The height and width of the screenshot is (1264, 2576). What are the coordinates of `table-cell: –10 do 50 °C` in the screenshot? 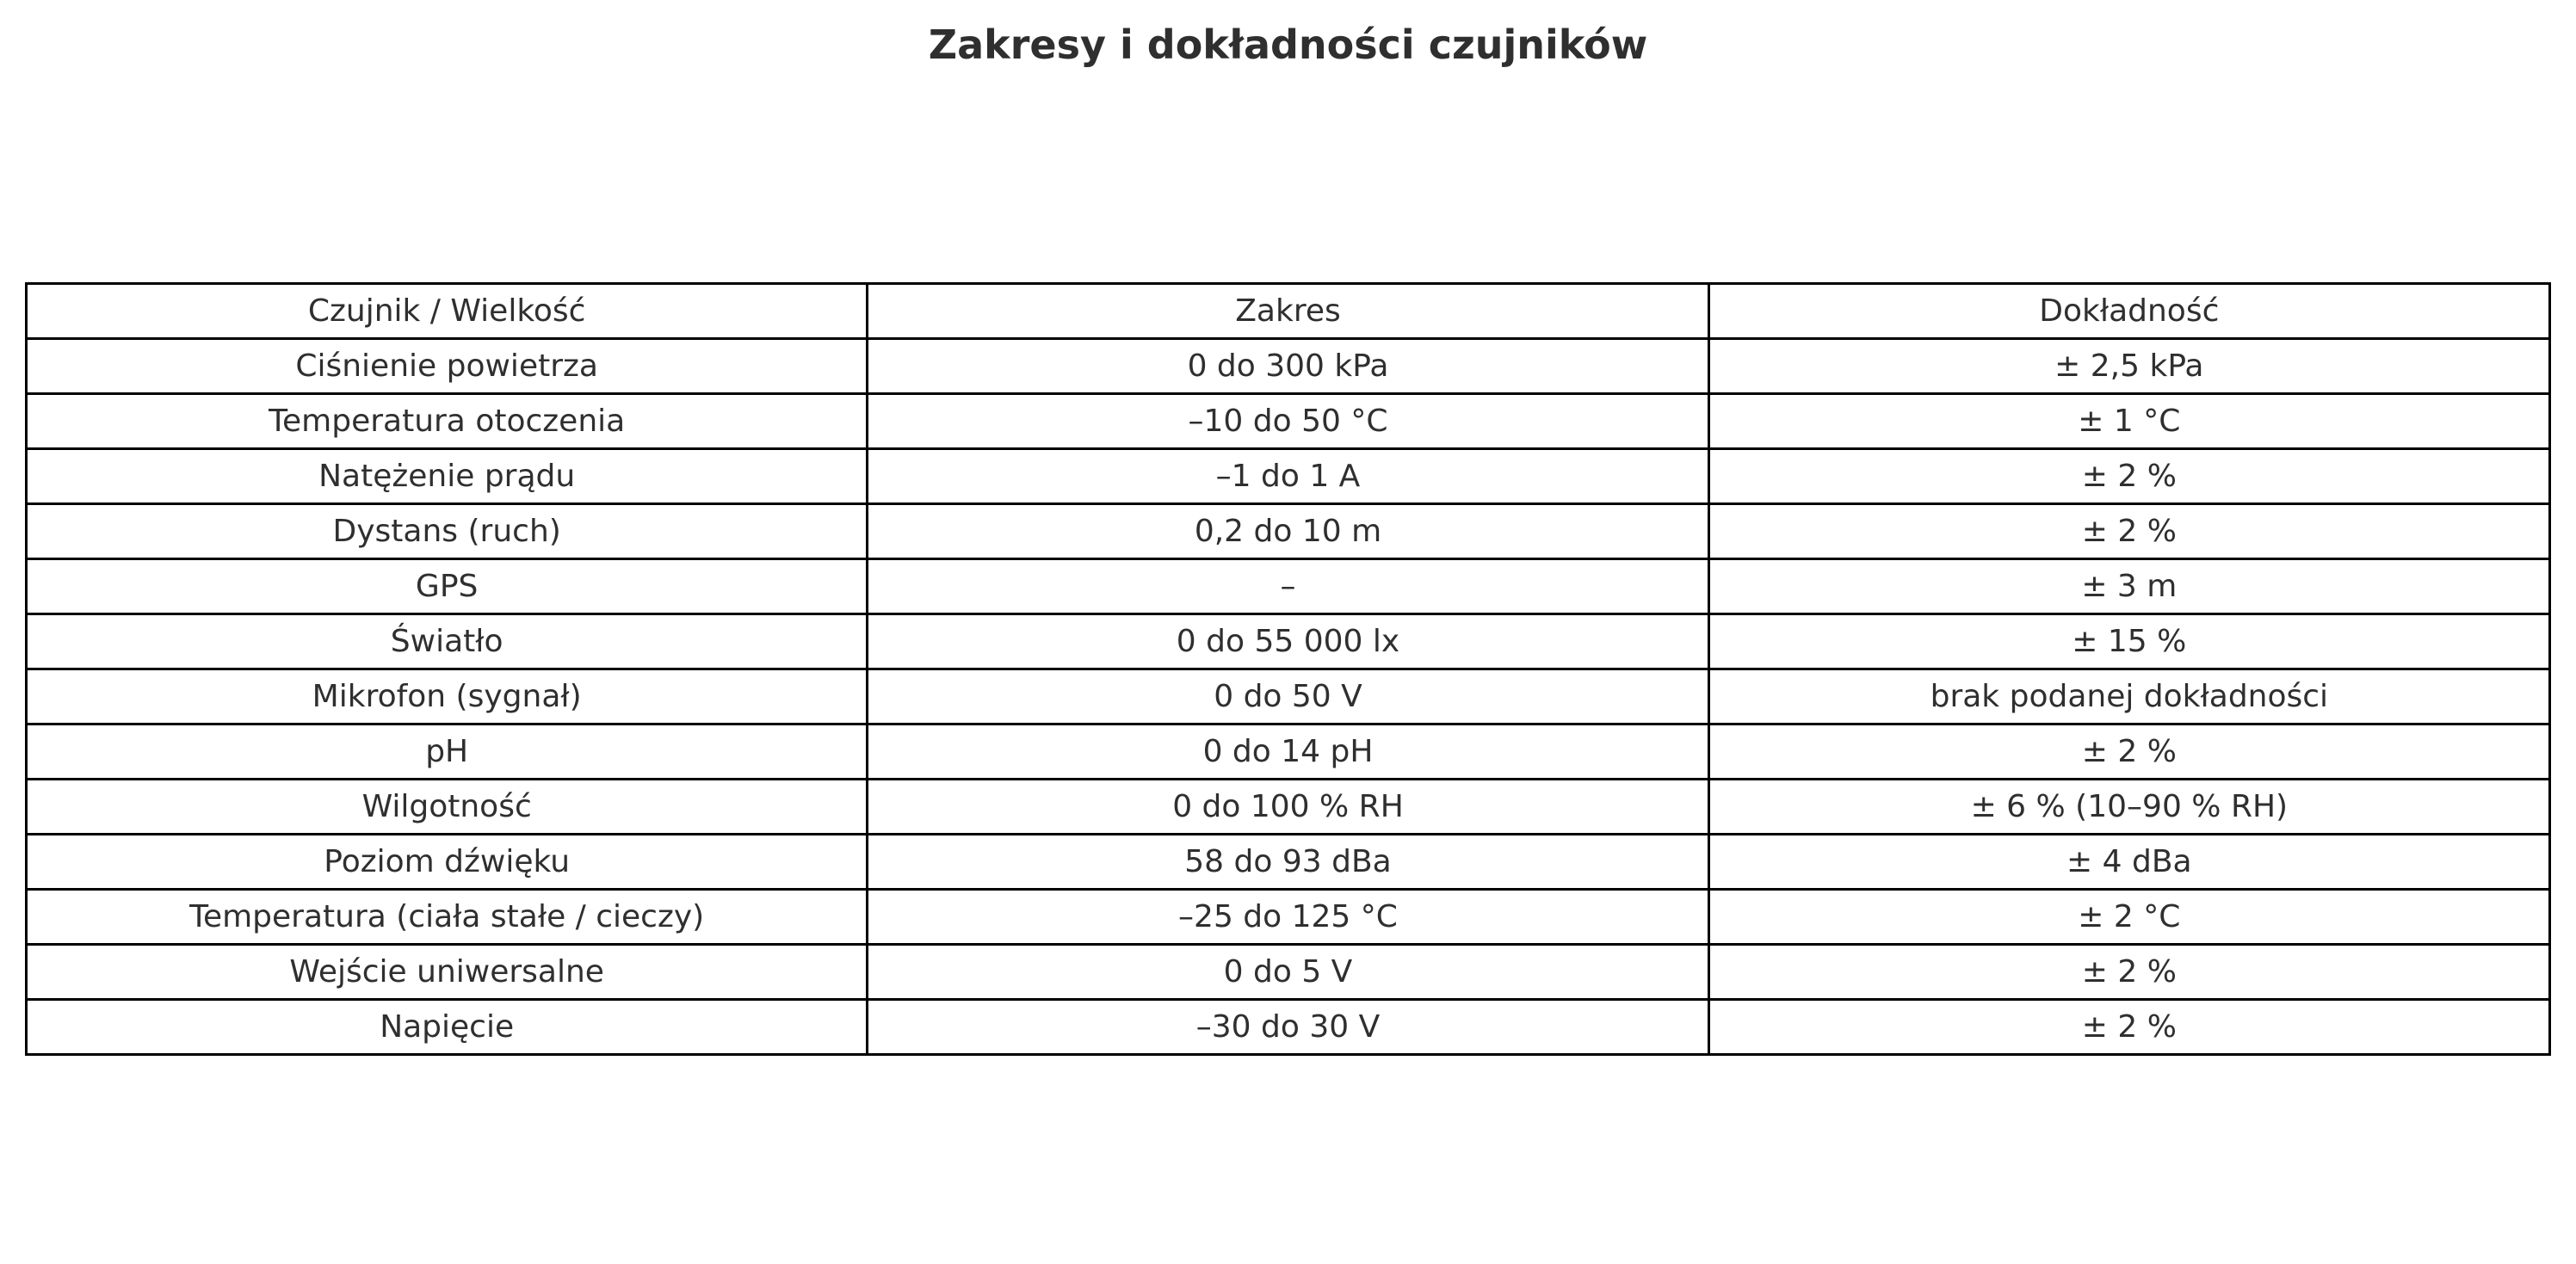 It's located at (1288, 421).